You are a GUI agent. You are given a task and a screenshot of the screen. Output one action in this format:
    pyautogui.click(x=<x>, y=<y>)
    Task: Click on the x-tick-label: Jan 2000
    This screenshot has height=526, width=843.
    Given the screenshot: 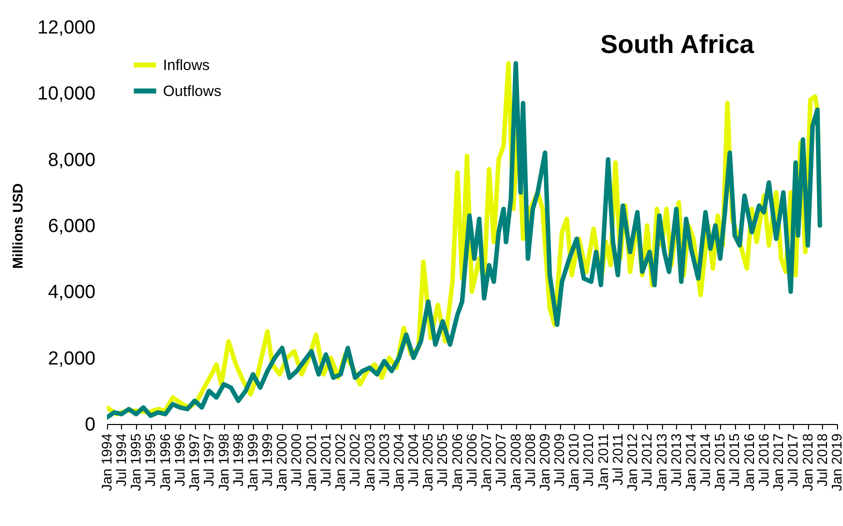 What is the action you would take?
    pyautogui.click(x=282, y=462)
    